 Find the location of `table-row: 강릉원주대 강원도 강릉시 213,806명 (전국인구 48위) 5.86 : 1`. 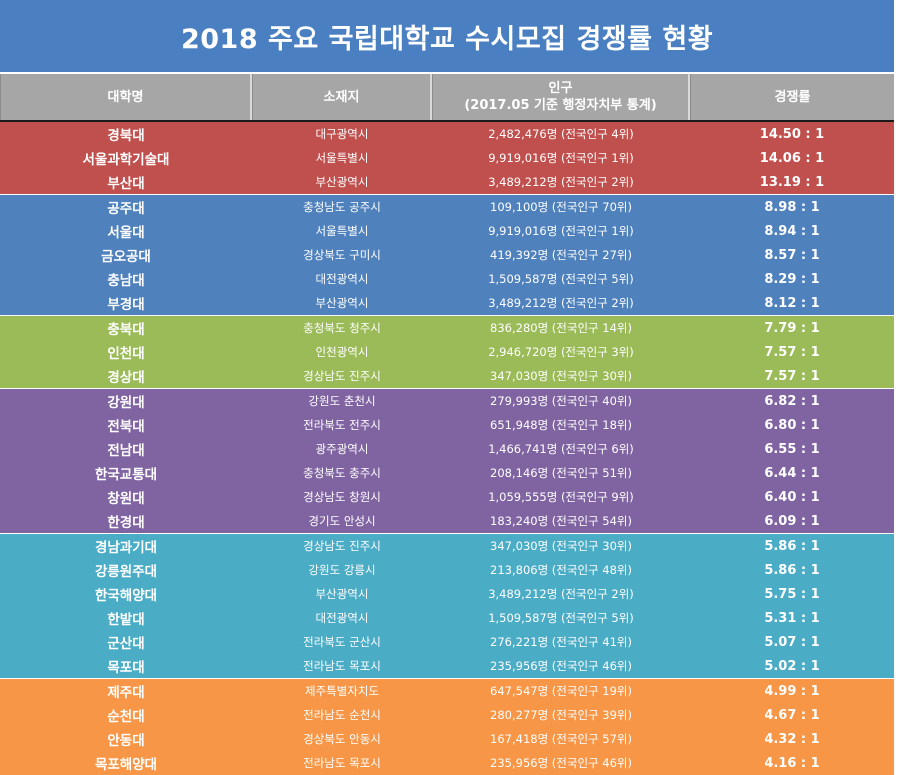

table-row: 강릉원주대 강원도 강릉시 213,806명 (전국인구 48위) 5.86 : 1 is located at coordinates (447, 570).